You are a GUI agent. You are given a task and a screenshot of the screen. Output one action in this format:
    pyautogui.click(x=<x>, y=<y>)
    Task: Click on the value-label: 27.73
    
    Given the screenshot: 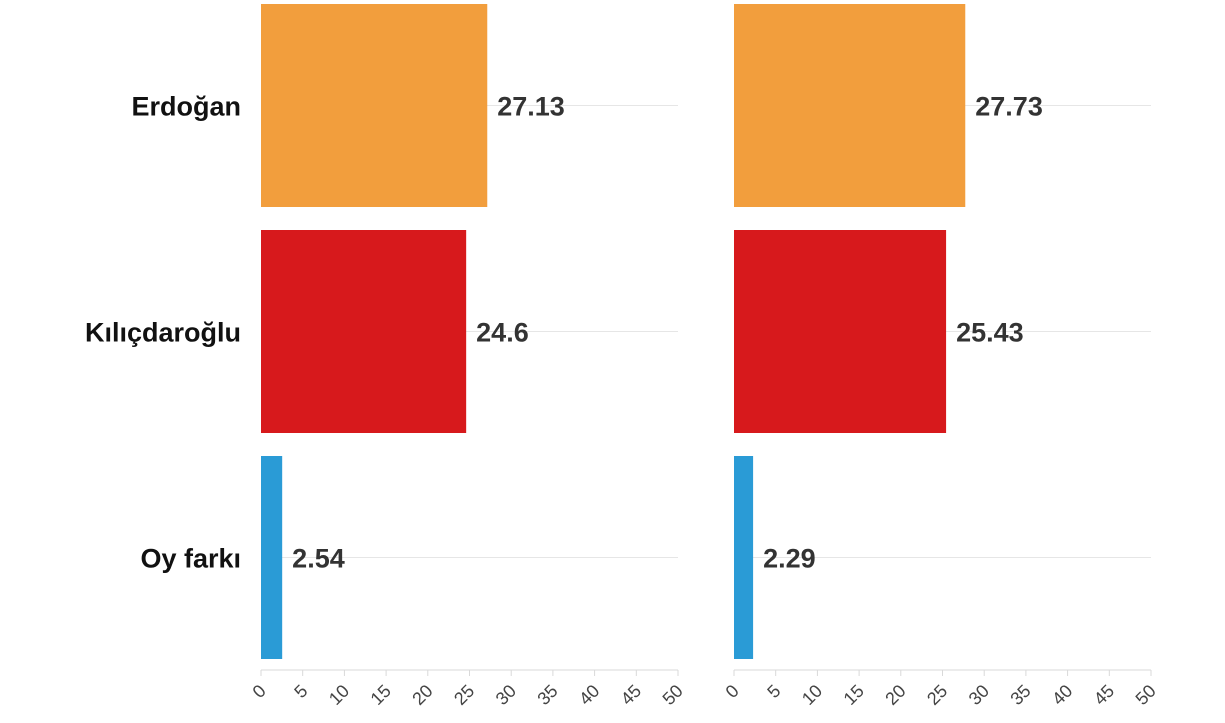 What is the action you would take?
    pyautogui.click(x=1009, y=107)
    